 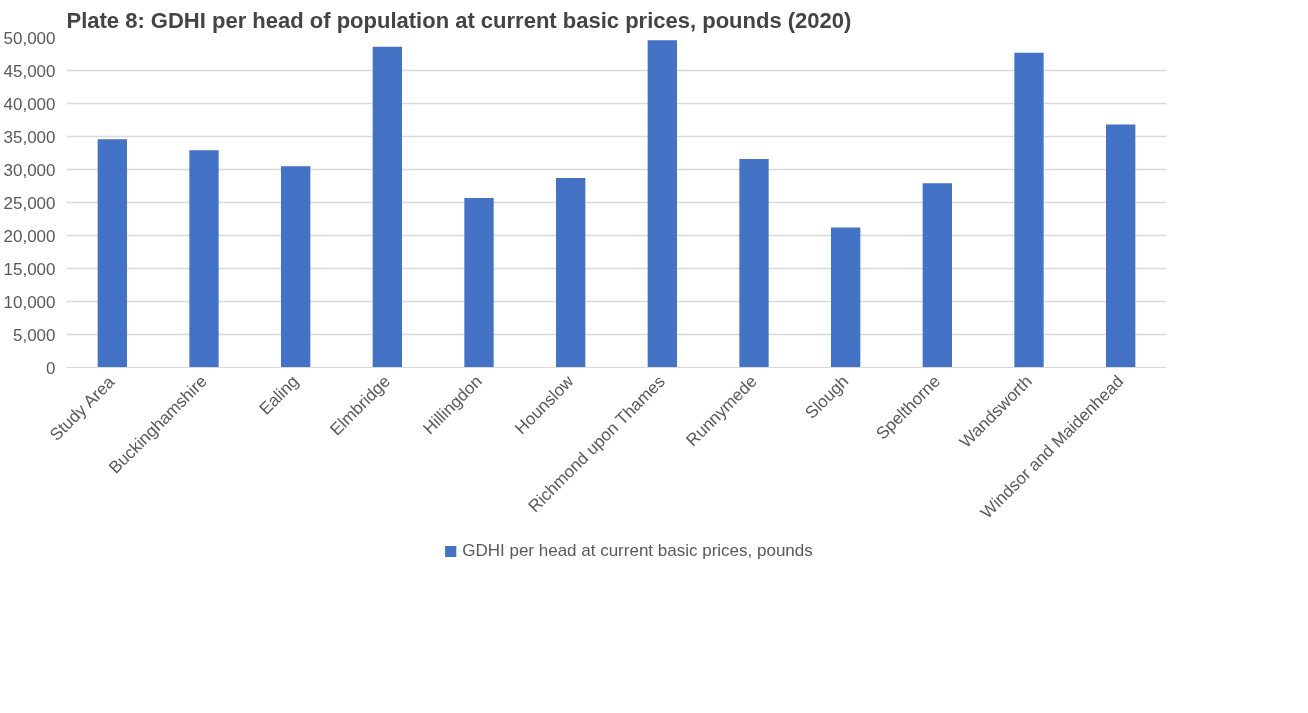 I want to click on y-tick-label: 30,000, so click(x=29, y=170).